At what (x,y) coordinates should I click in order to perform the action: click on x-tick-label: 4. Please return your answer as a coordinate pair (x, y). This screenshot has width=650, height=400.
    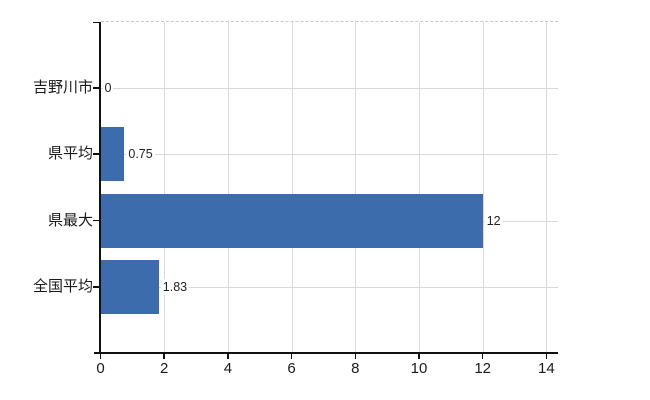
    Looking at the image, I should click on (228, 368).